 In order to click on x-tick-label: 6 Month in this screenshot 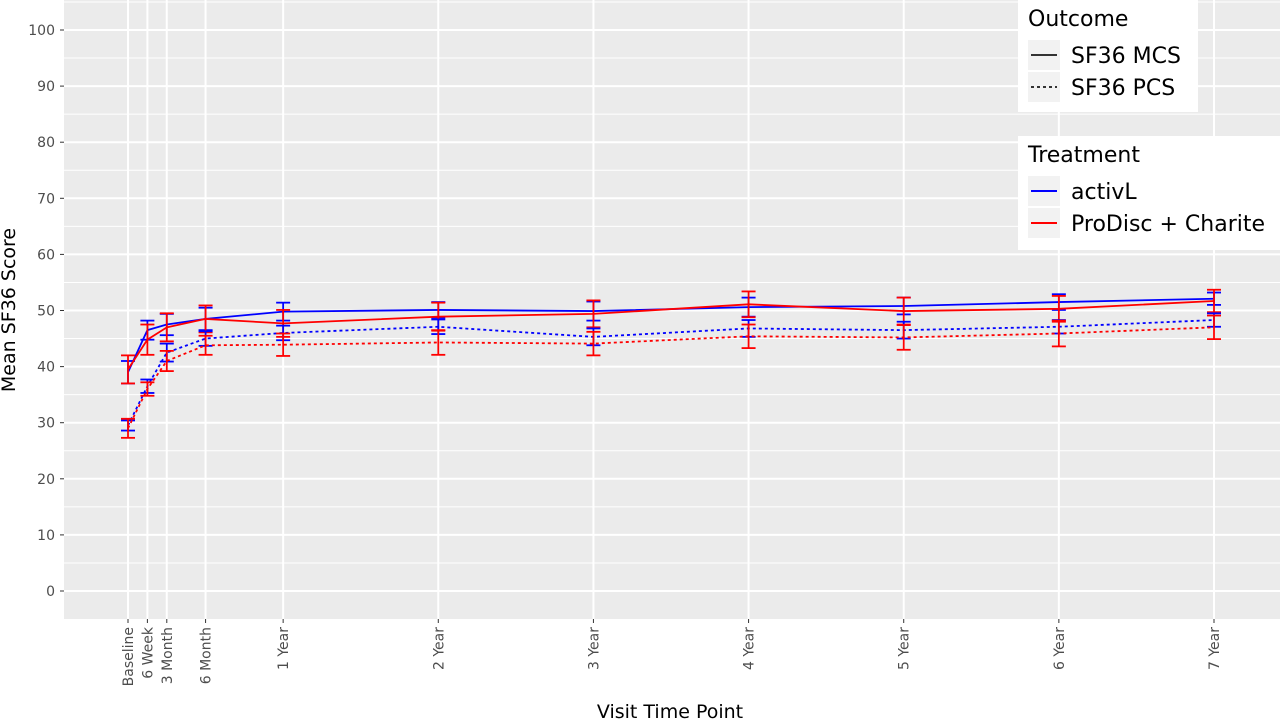, I will do `click(207, 655)`.